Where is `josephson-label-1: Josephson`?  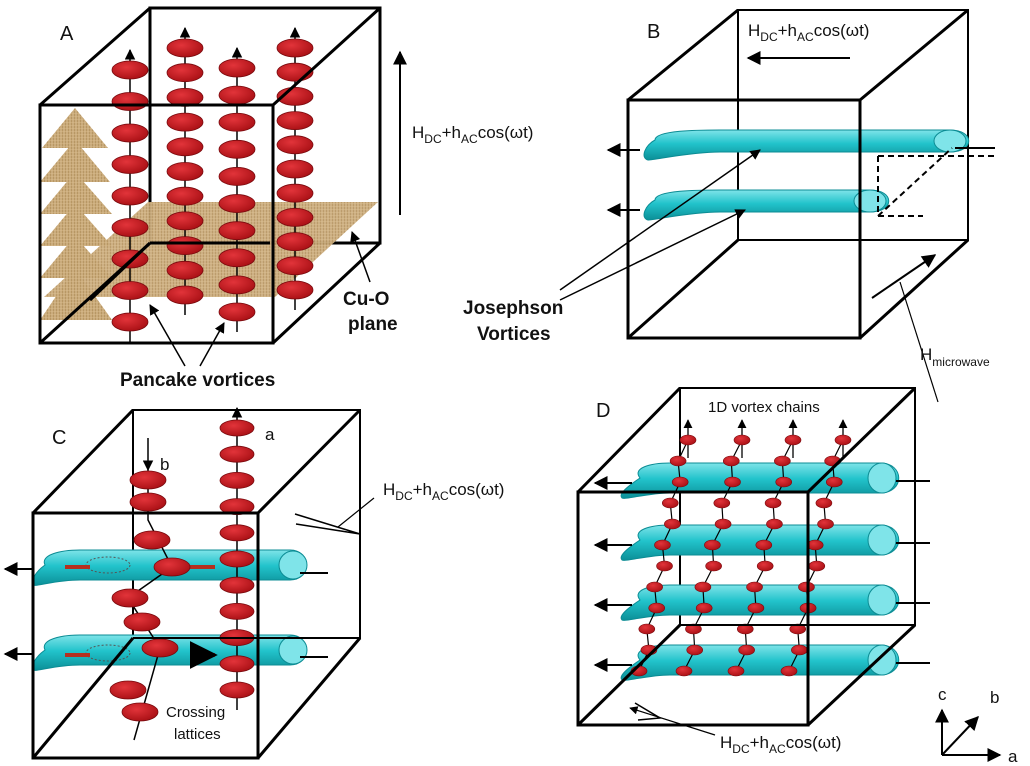
josephson-label-1: Josephson is located at coordinates (513, 308).